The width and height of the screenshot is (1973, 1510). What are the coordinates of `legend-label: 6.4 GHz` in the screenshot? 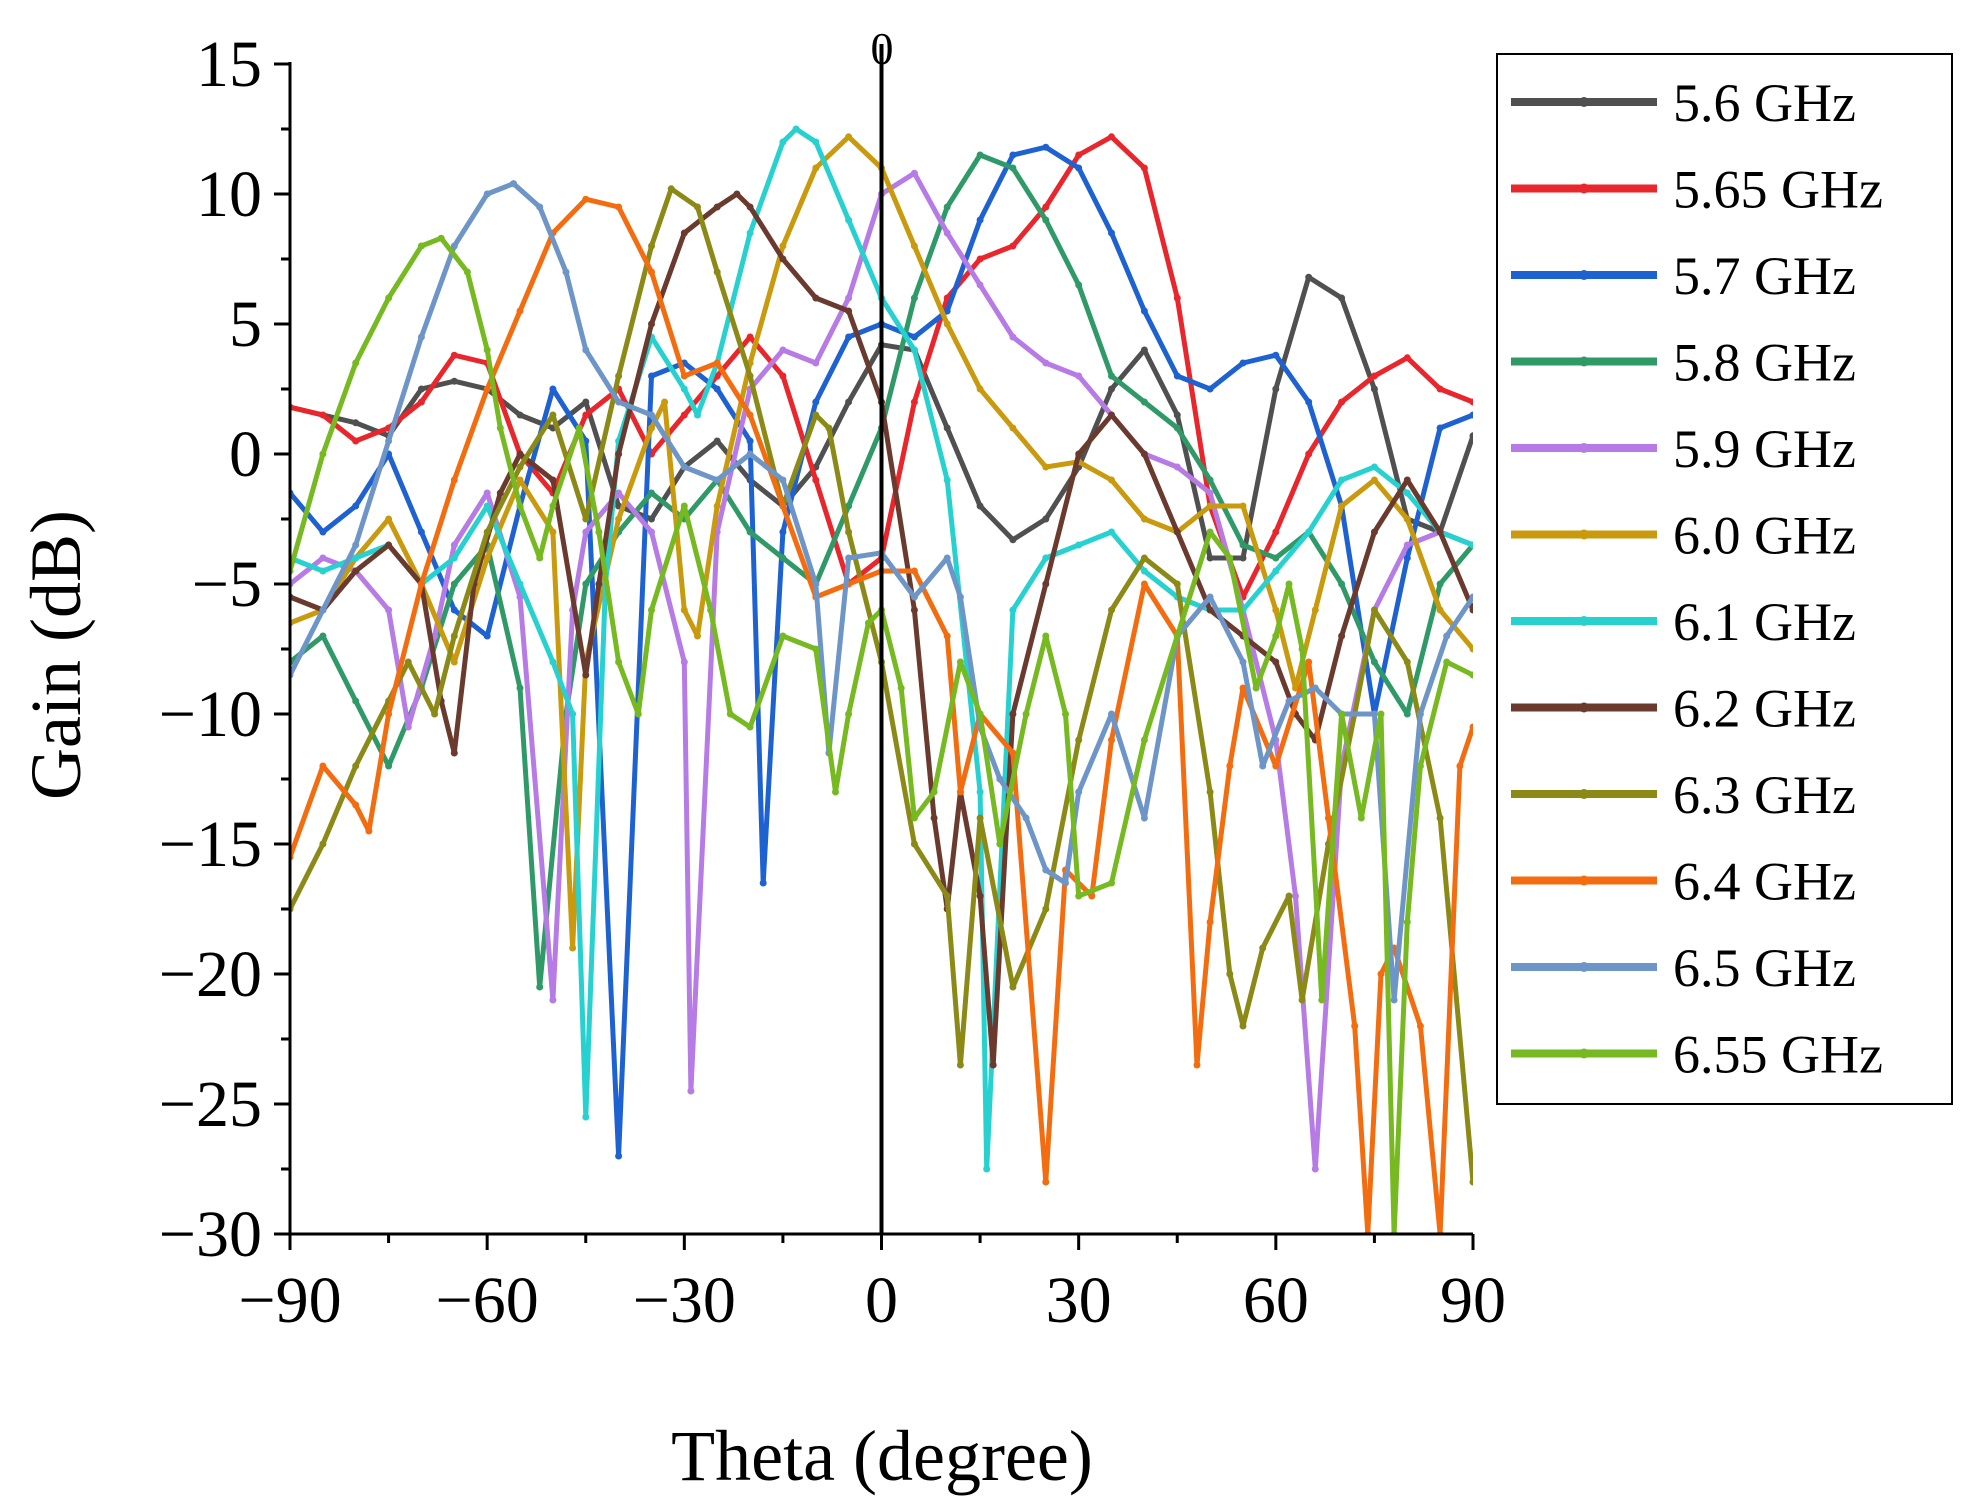 It's located at (1764, 882).